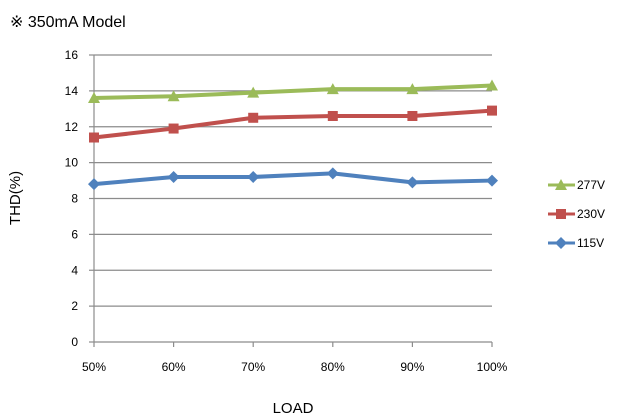 The height and width of the screenshot is (417, 620). I want to click on series-115v, so click(293, 179).